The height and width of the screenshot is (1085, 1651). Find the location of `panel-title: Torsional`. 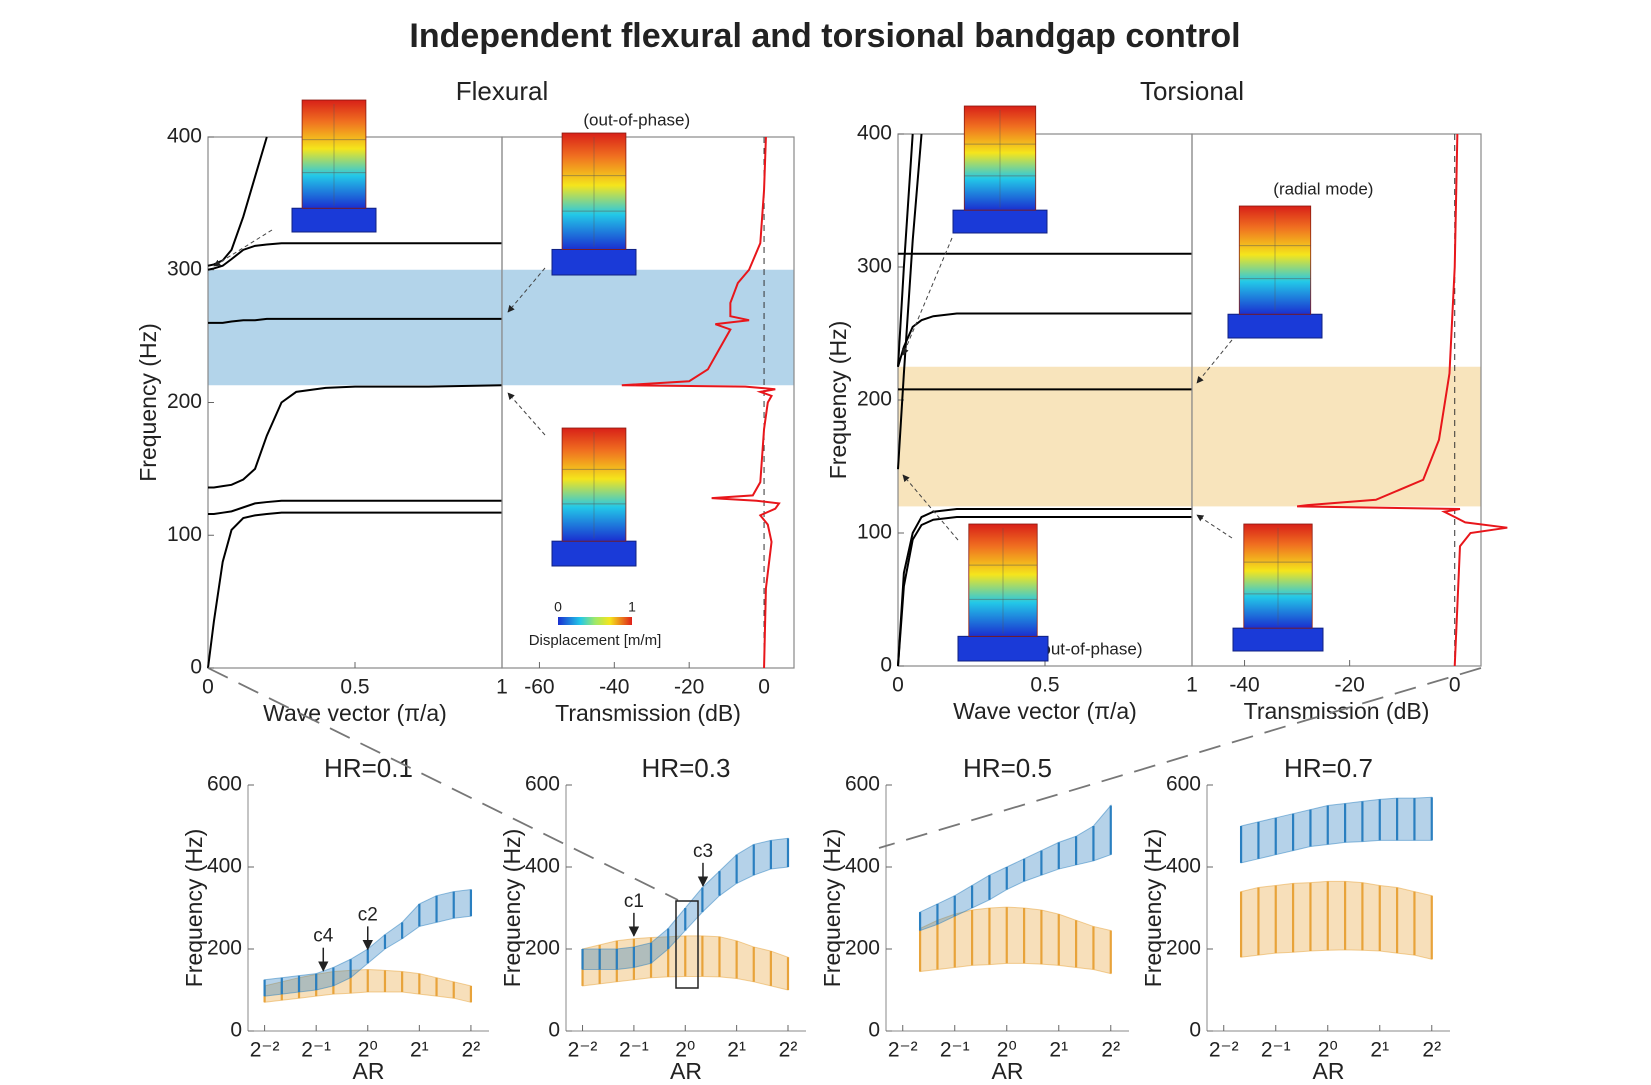

panel-title: Torsional is located at coordinates (1192, 91).